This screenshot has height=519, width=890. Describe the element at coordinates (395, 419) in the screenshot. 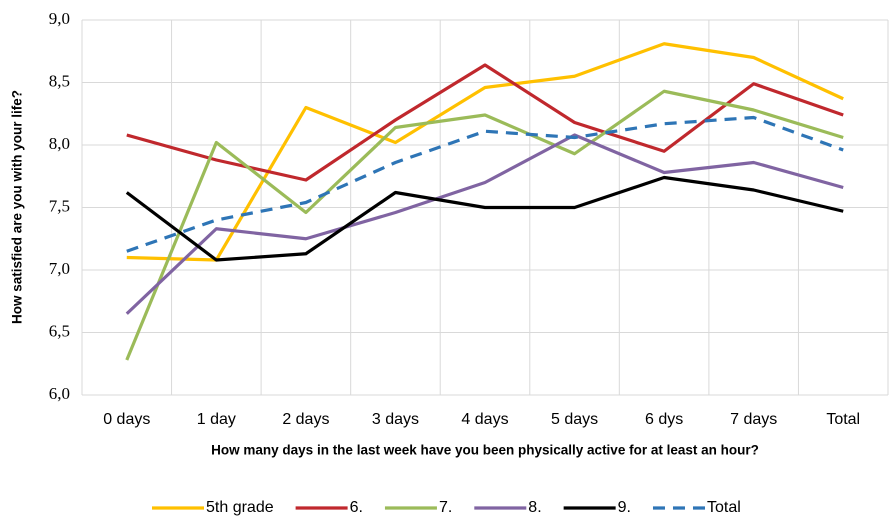

I see `x-tick-label: 3 days` at that location.